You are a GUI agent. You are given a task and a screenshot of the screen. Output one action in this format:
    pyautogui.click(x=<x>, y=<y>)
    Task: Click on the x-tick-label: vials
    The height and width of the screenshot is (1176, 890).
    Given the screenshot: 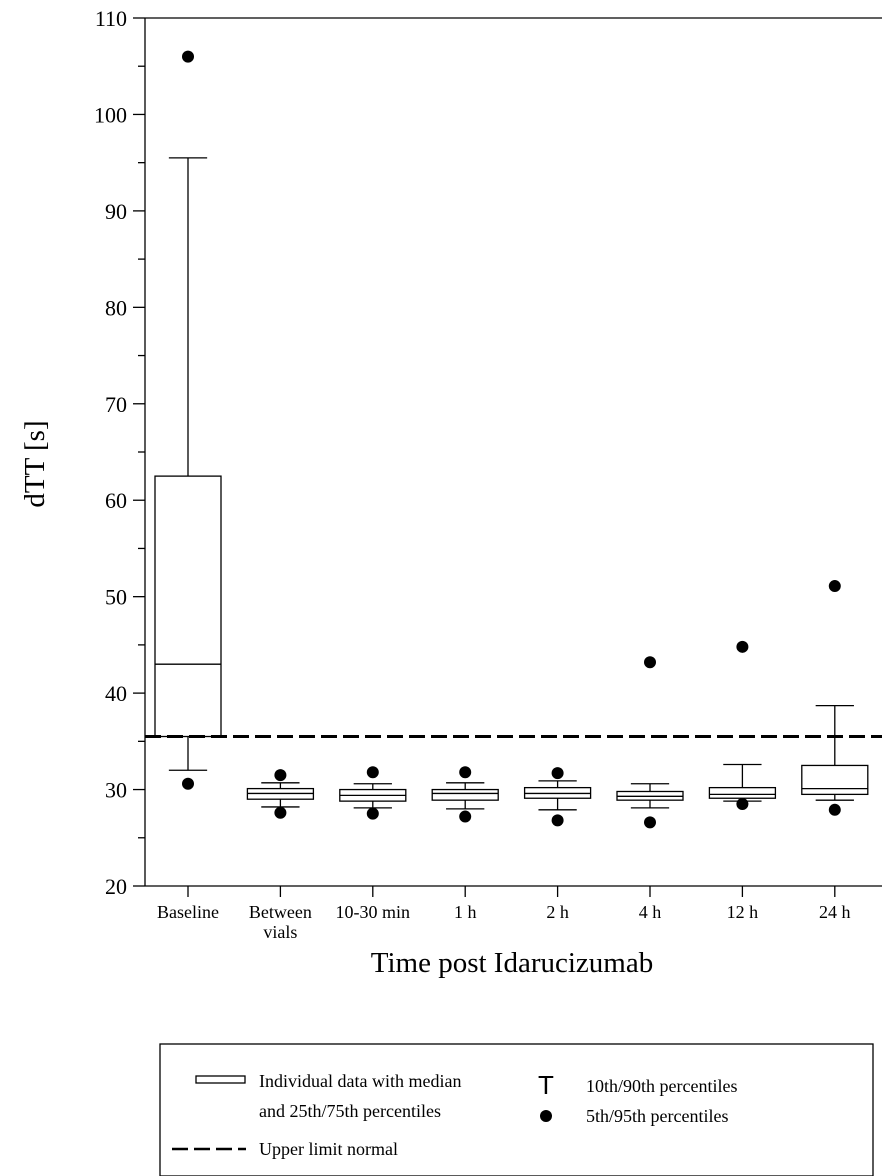 What is the action you would take?
    pyautogui.click(x=280, y=932)
    